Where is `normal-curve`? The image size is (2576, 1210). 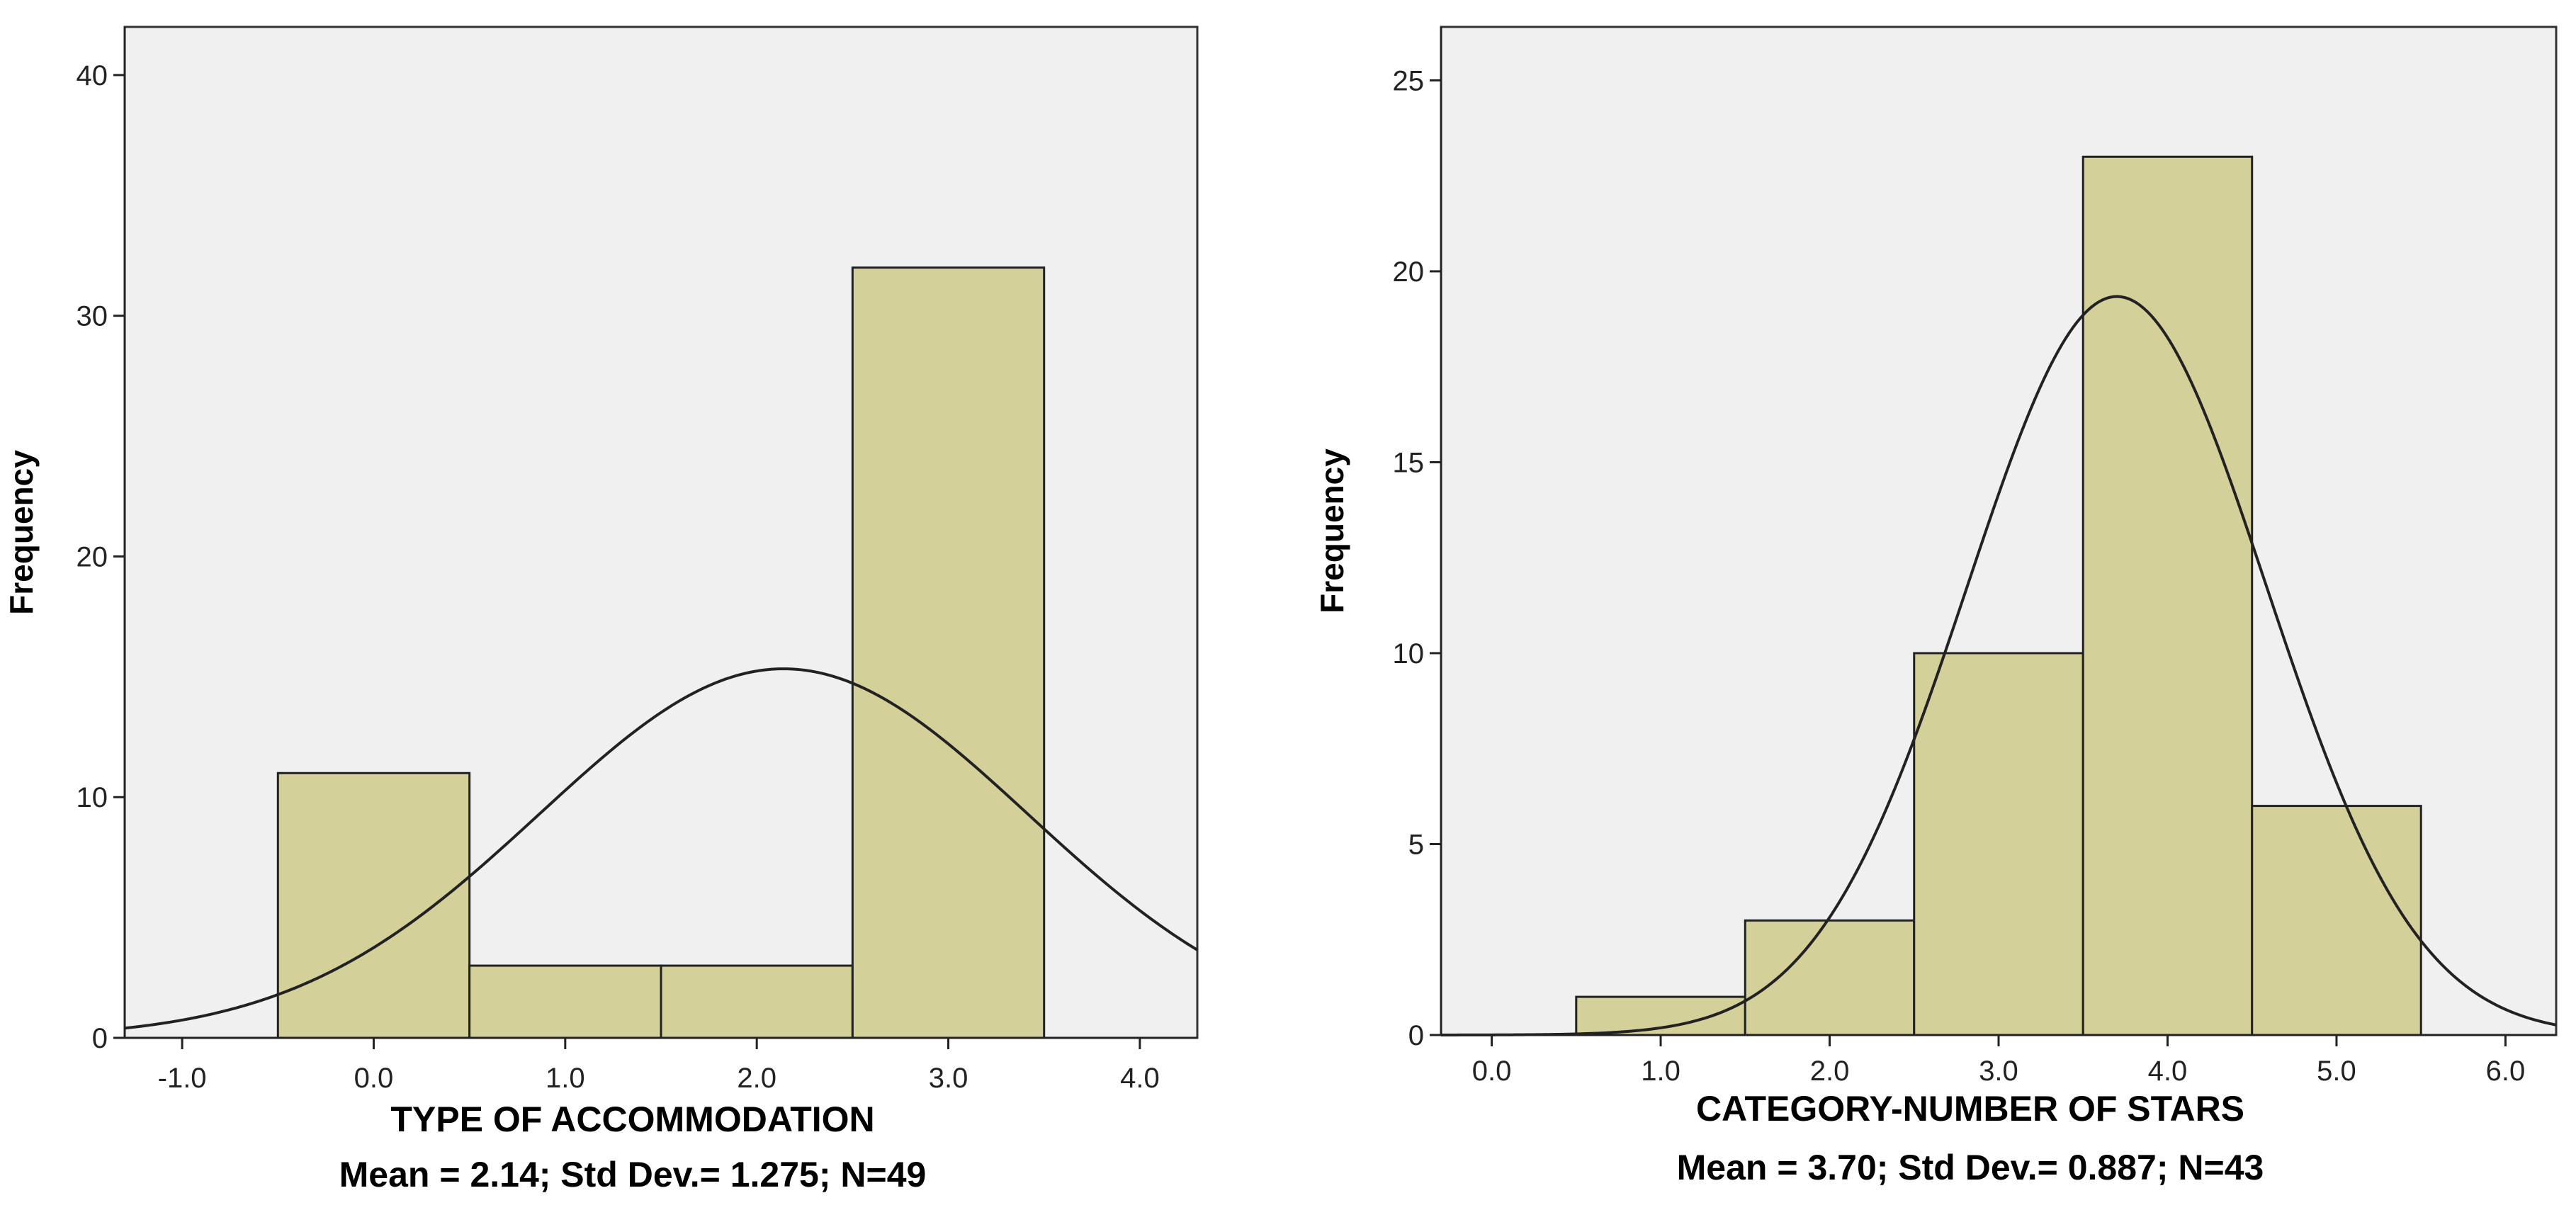 normal-curve is located at coordinates (661, 848).